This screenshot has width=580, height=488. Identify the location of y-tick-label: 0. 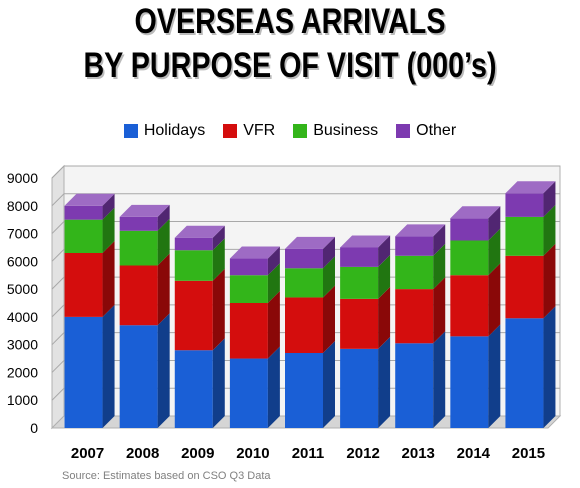
(34, 428).